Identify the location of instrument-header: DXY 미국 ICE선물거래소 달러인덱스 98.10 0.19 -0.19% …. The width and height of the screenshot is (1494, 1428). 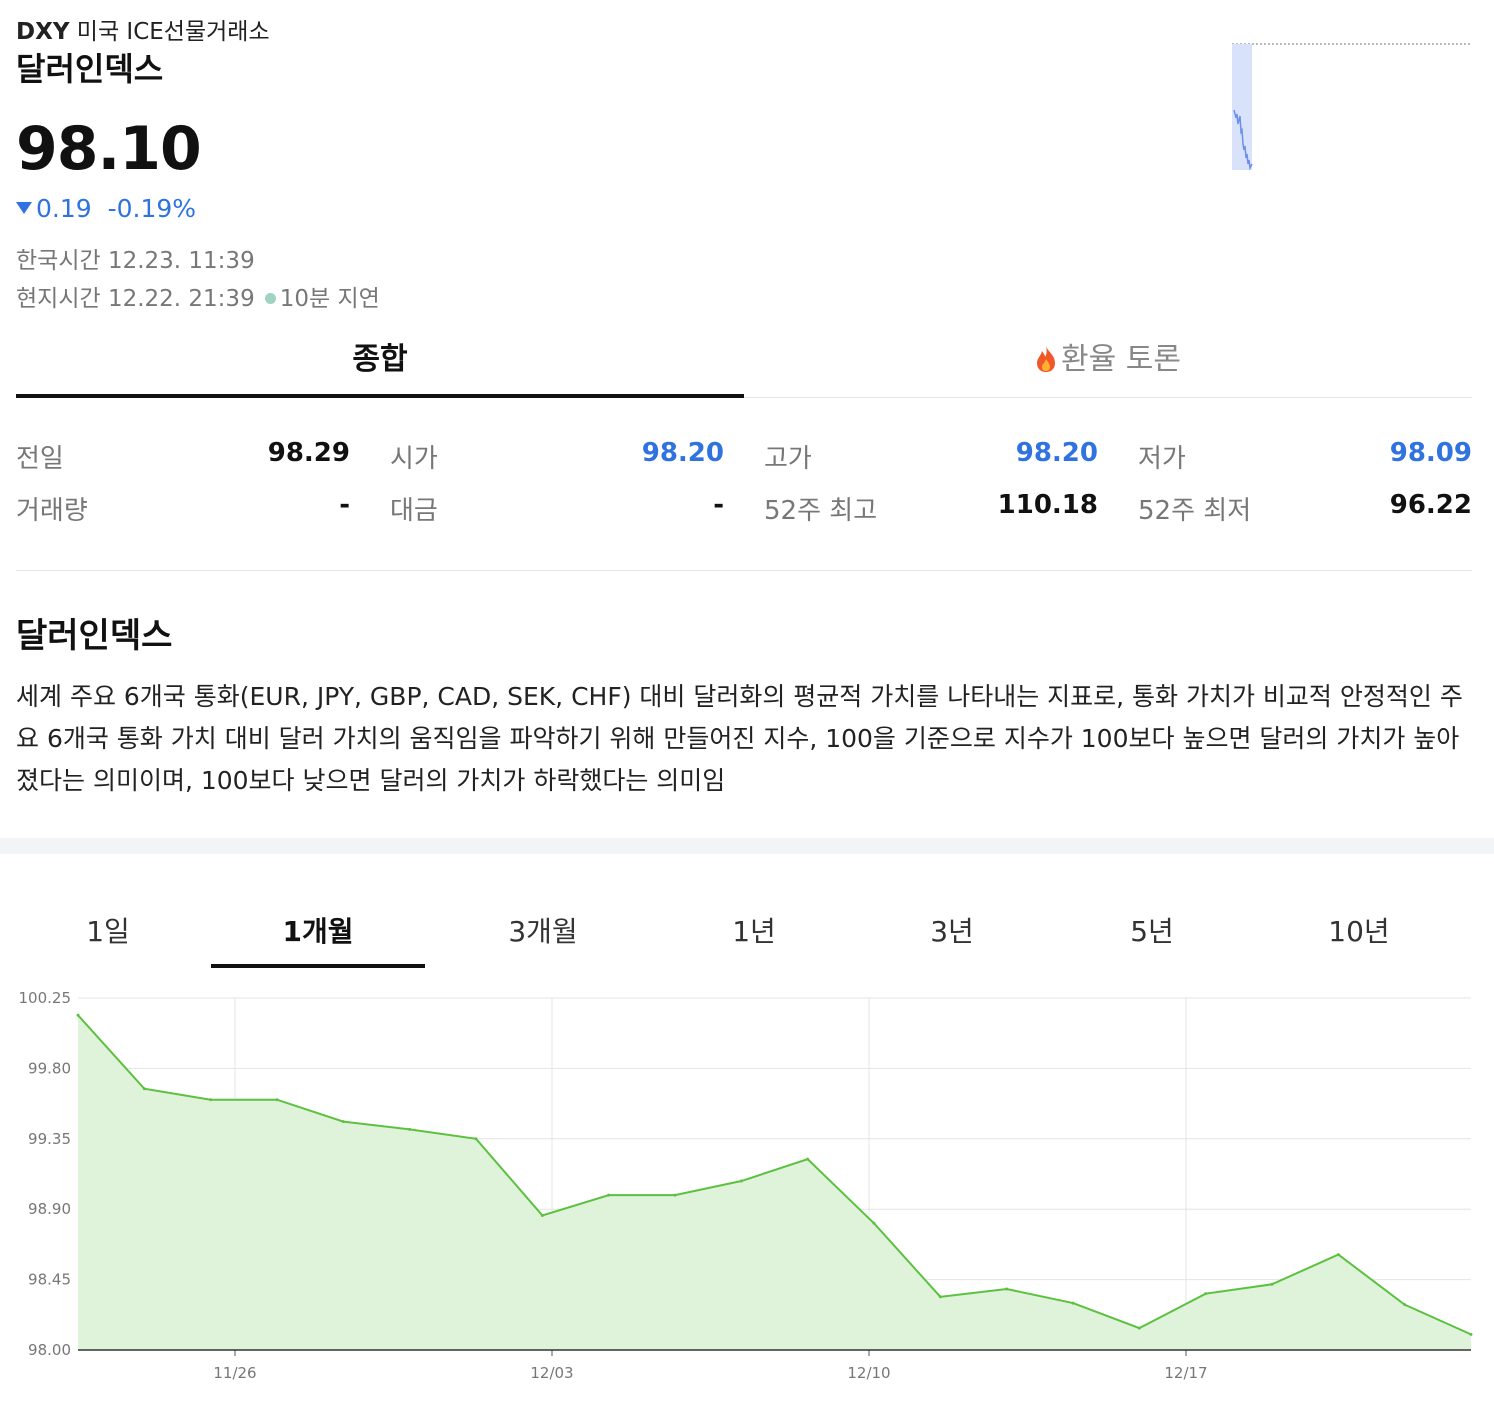
(198, 164).